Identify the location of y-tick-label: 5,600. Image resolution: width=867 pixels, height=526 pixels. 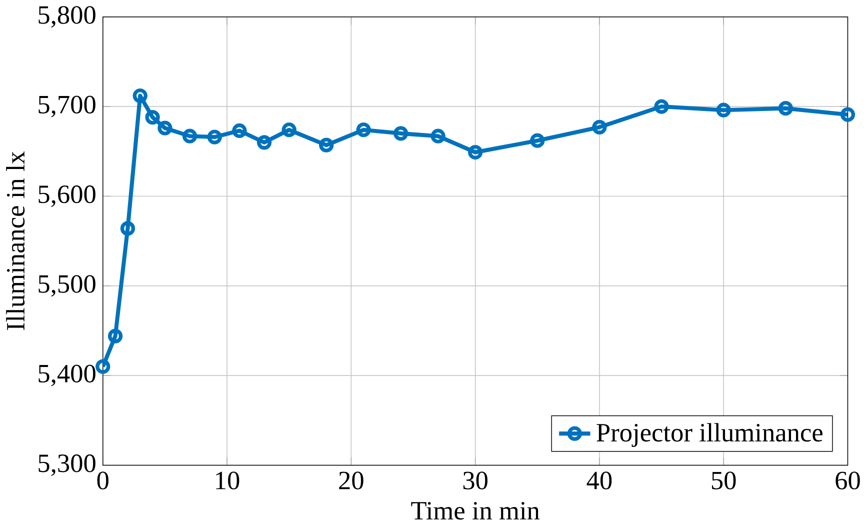
(67, 197).